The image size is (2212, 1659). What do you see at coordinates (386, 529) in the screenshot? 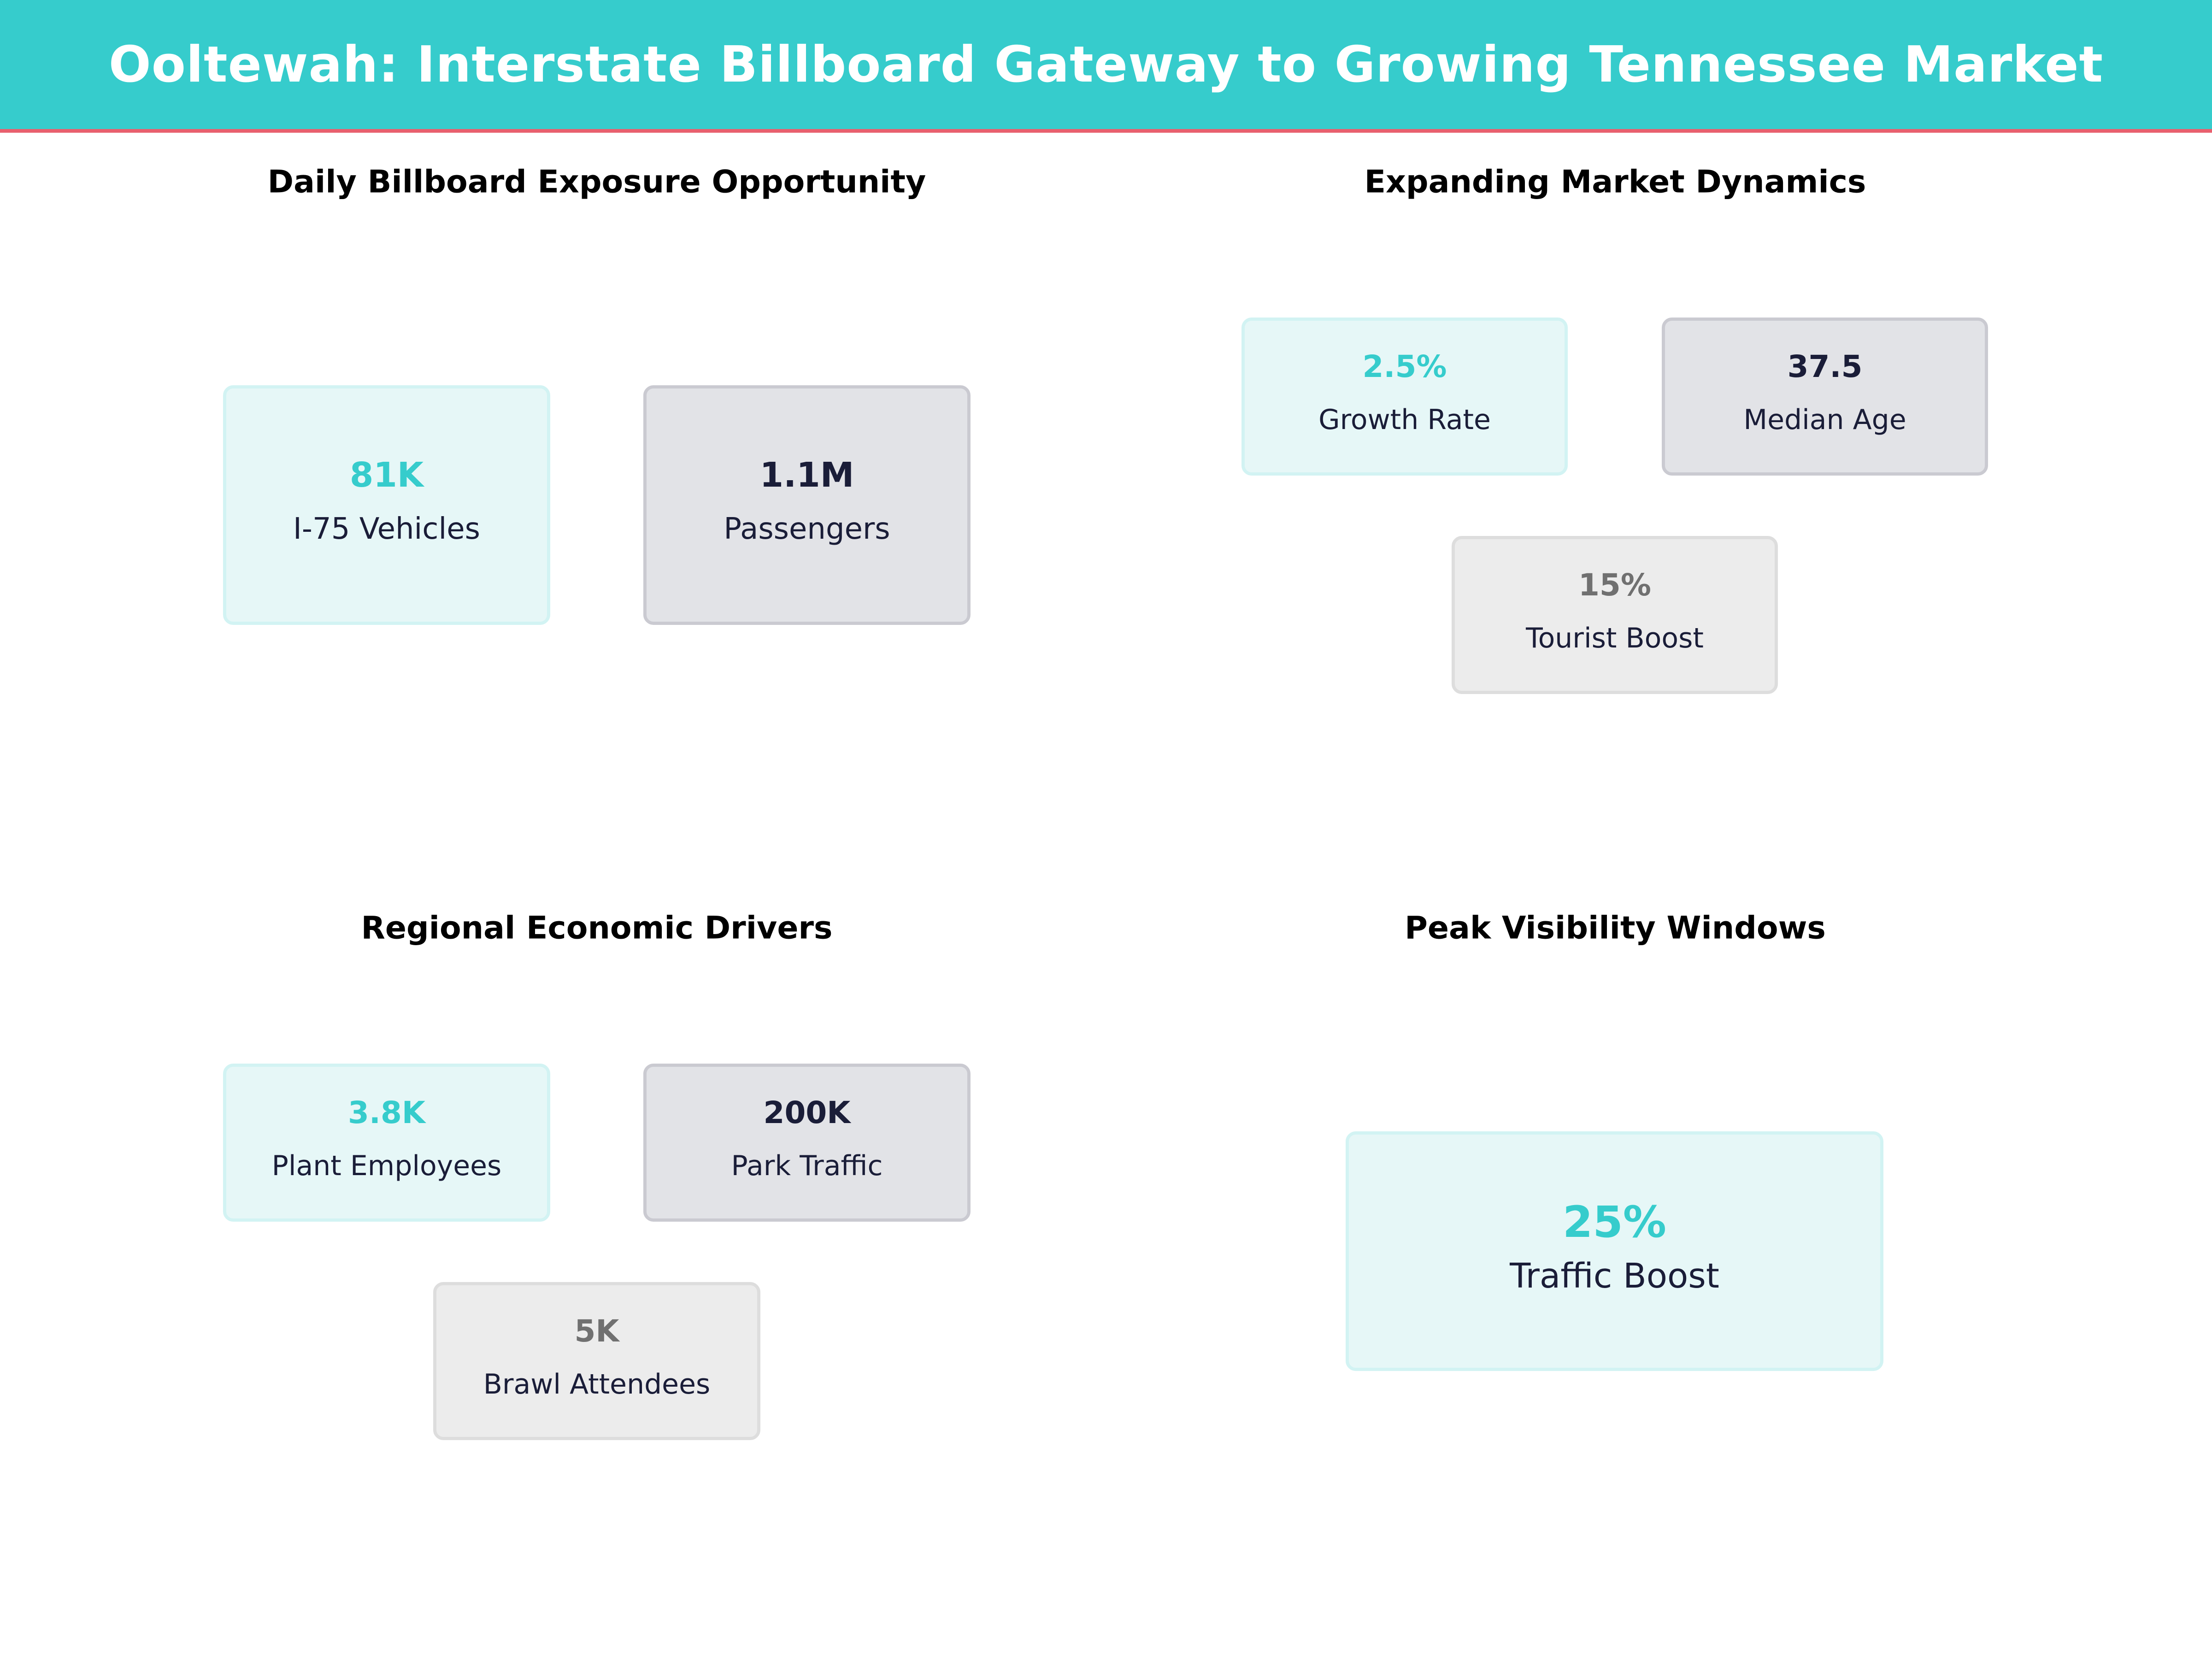
I see `stat-label: I-75 Vehicles` at bounding box center [386, 529].